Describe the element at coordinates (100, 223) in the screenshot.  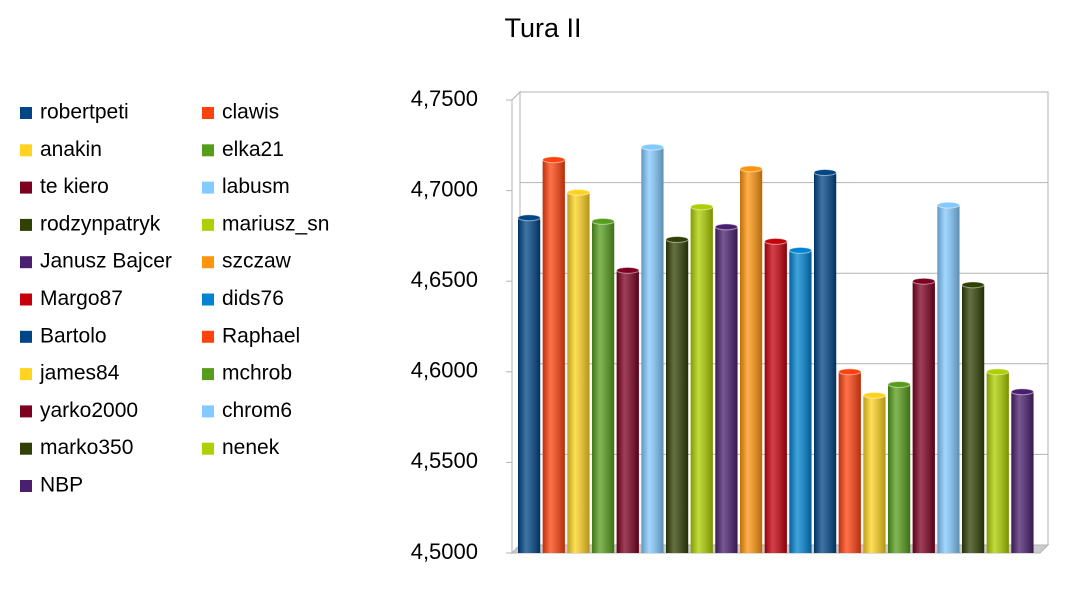
I see `legend-label: rodzynpatryk` at that location.